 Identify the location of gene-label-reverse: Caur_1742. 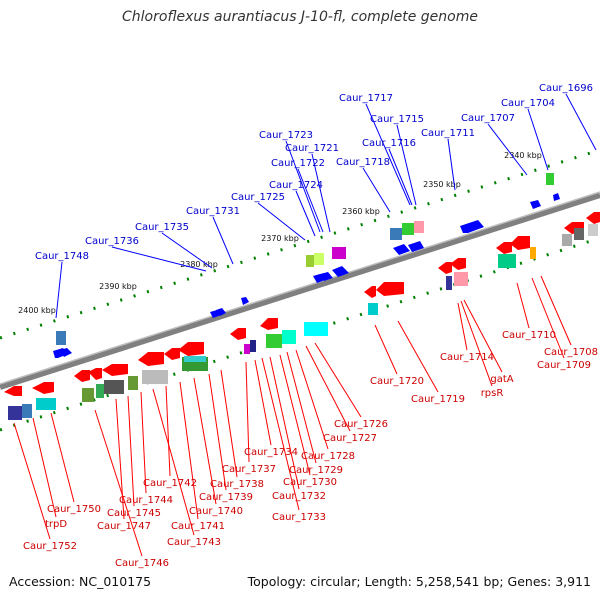
(170, 483).